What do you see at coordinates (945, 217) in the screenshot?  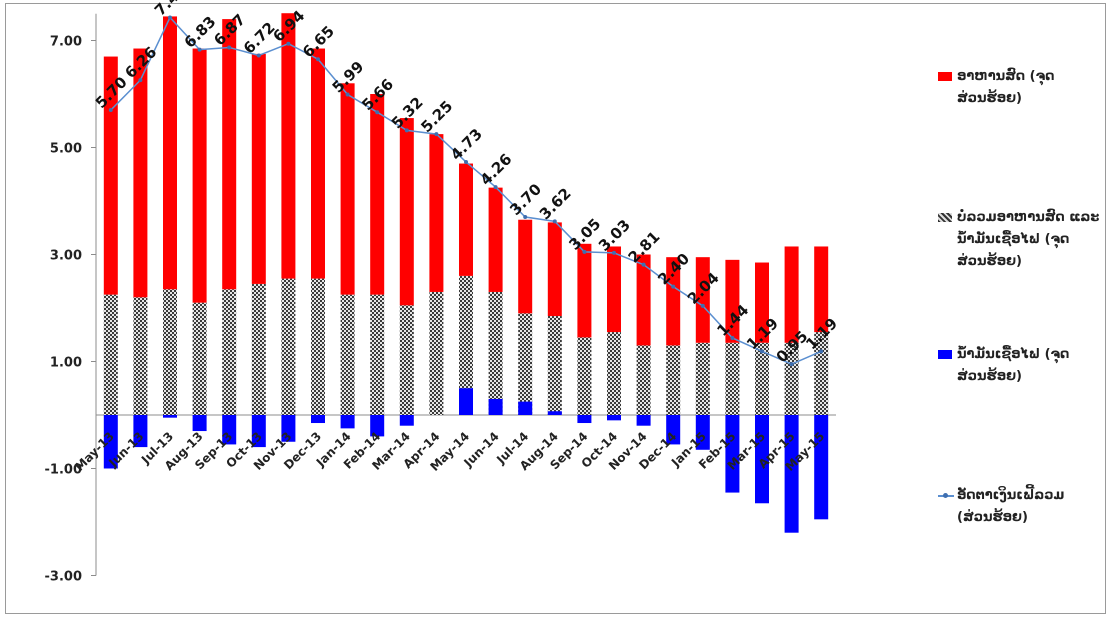 I see `legend-swatch-nonfood` at bounding box center [945, 217].